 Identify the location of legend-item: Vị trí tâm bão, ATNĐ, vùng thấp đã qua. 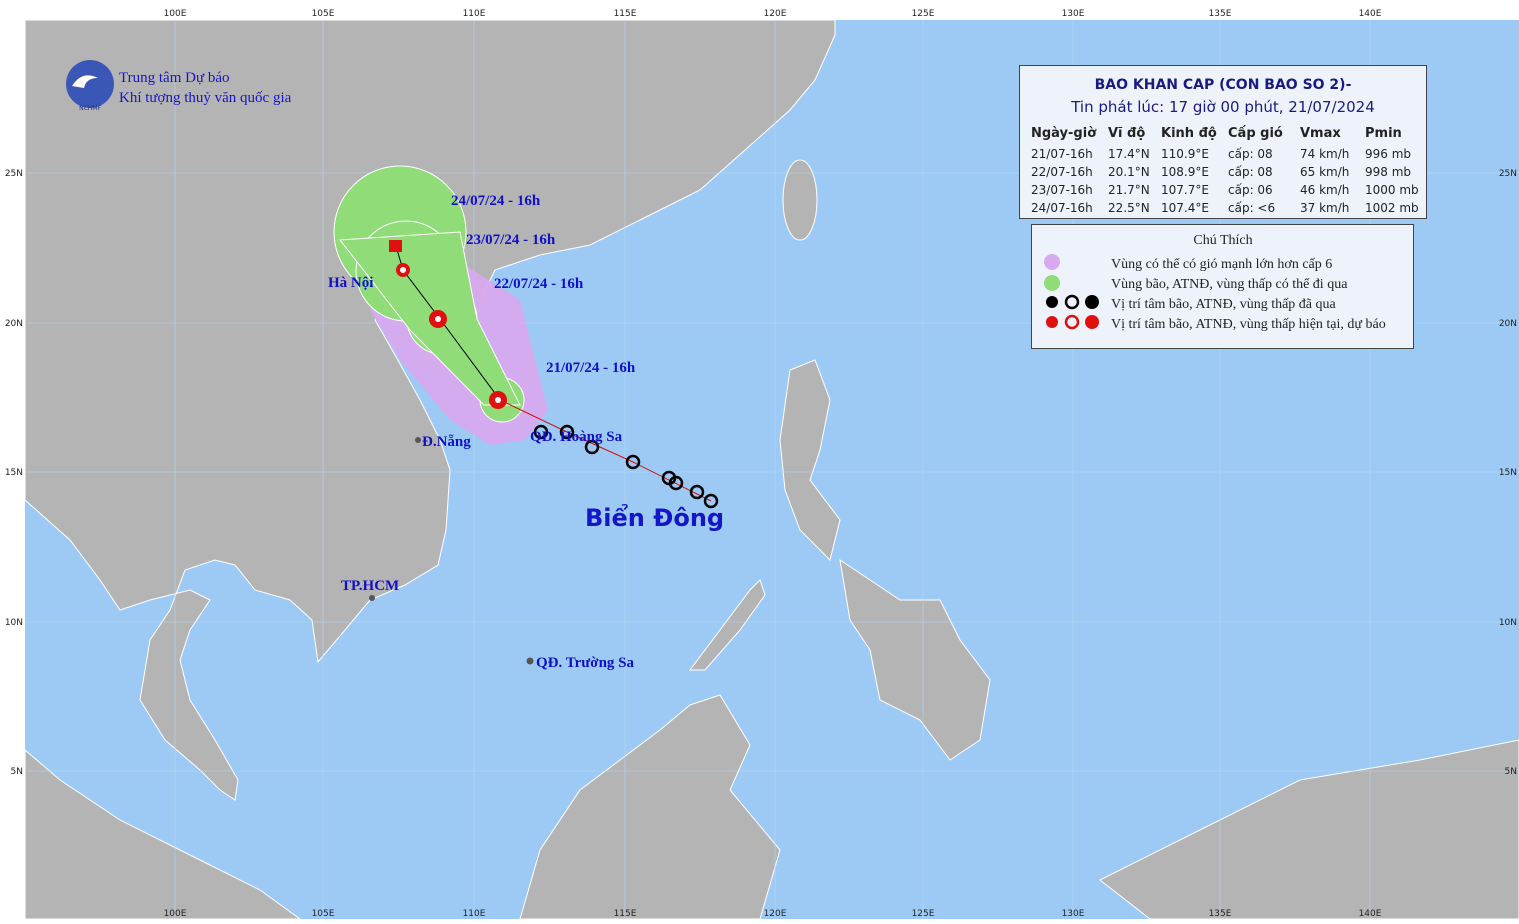
(1224, 304).